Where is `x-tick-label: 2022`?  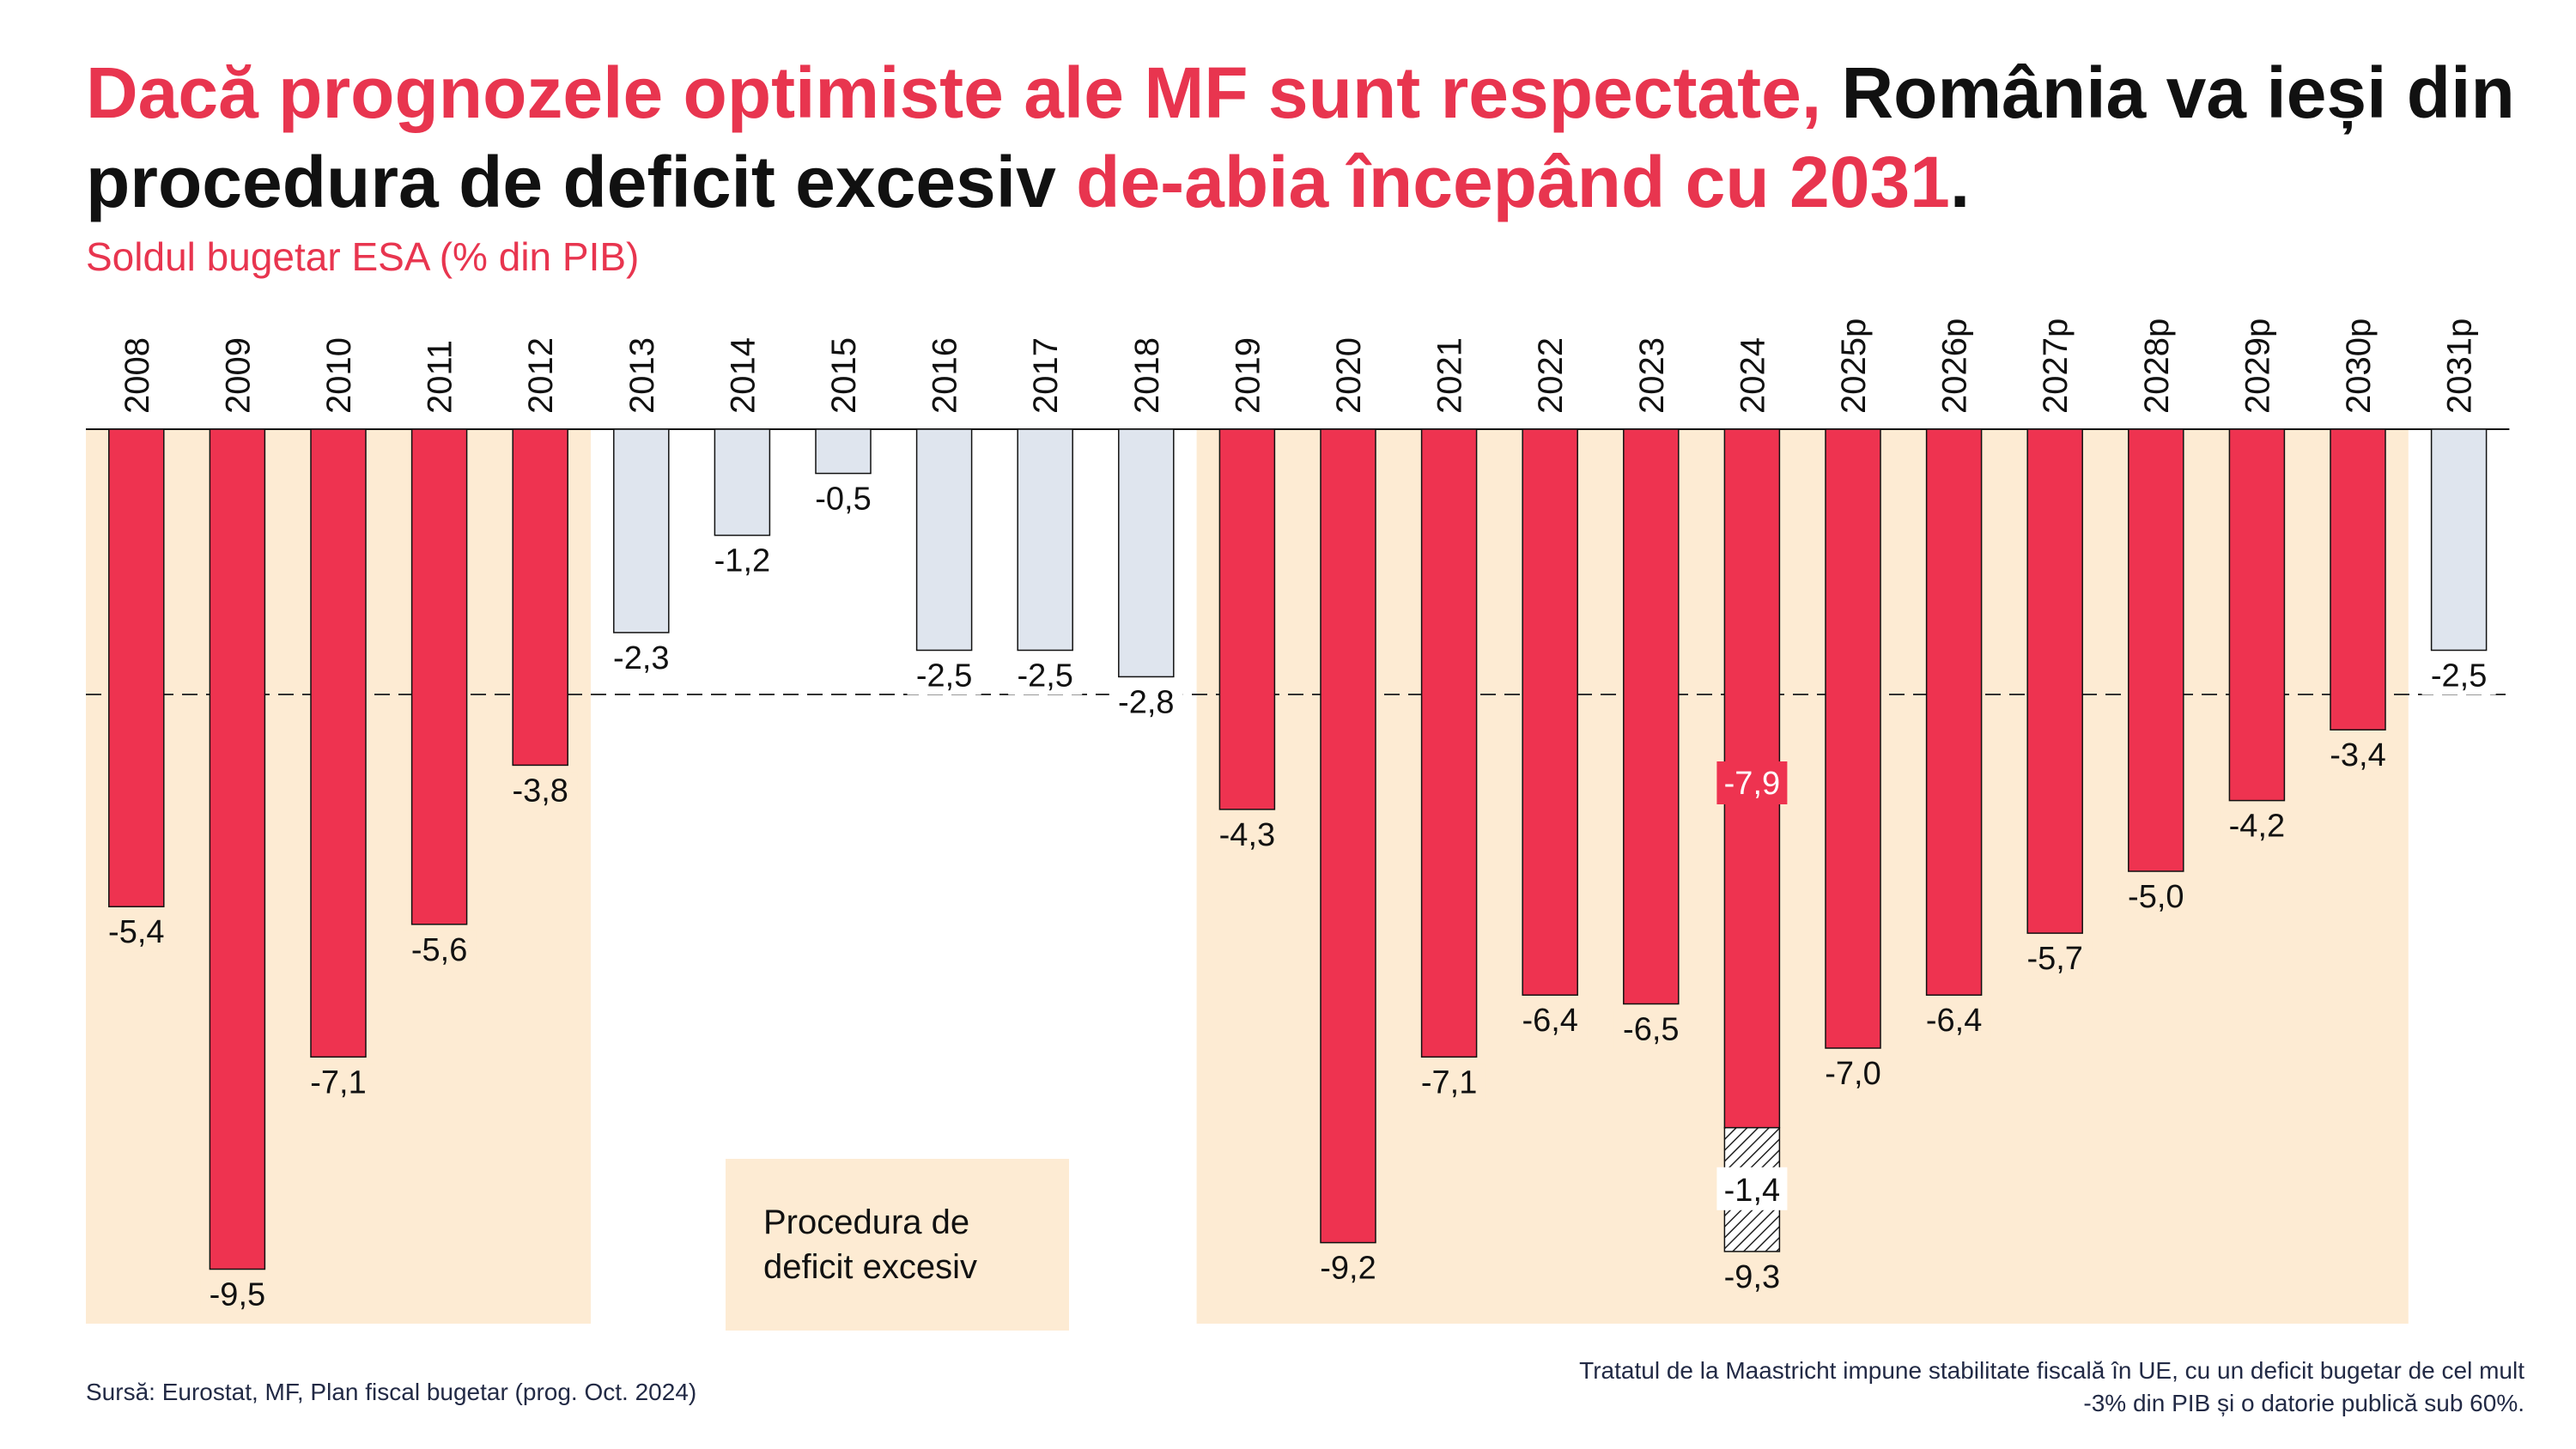
x-tick-label: 2022 is located at coordinates (1551, 375).